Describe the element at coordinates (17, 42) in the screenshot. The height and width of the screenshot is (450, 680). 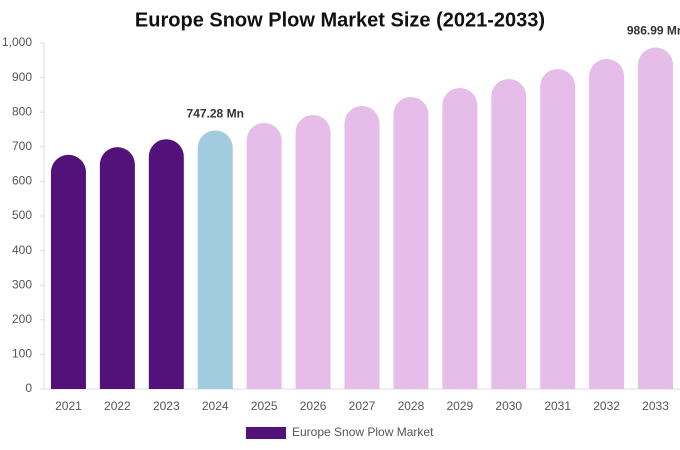
I see `y-tick-label: 1,000` at that location.